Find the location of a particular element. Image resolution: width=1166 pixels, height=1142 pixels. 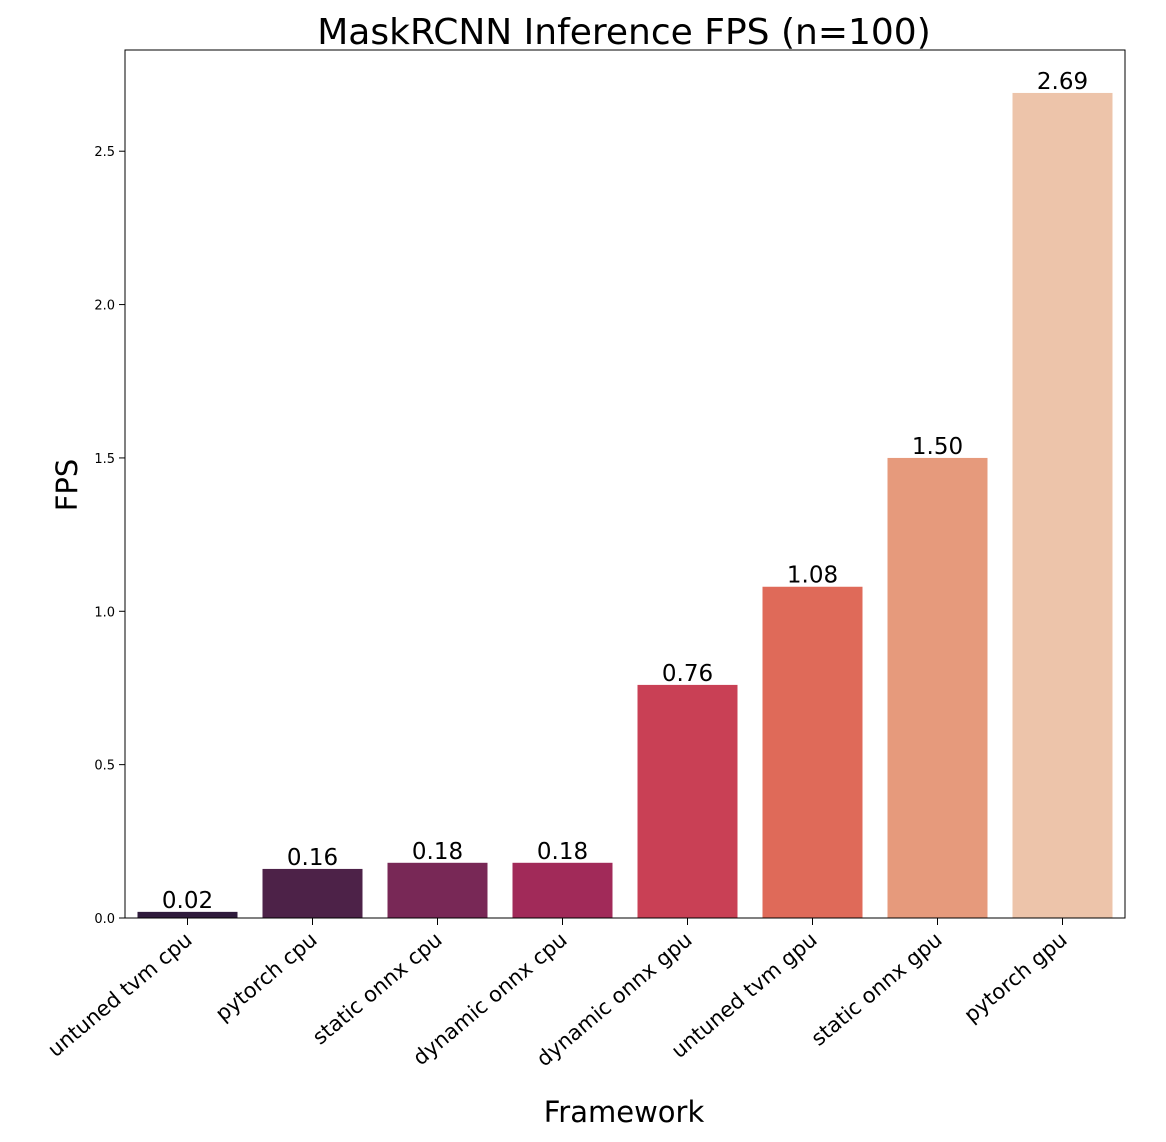

data-label: 0.76 is located at coordinates (687, 674).